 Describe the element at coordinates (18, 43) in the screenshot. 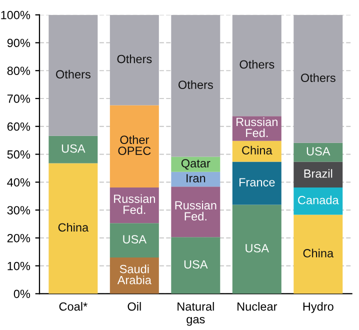

I see `y-tick-label: 90%` at that location.